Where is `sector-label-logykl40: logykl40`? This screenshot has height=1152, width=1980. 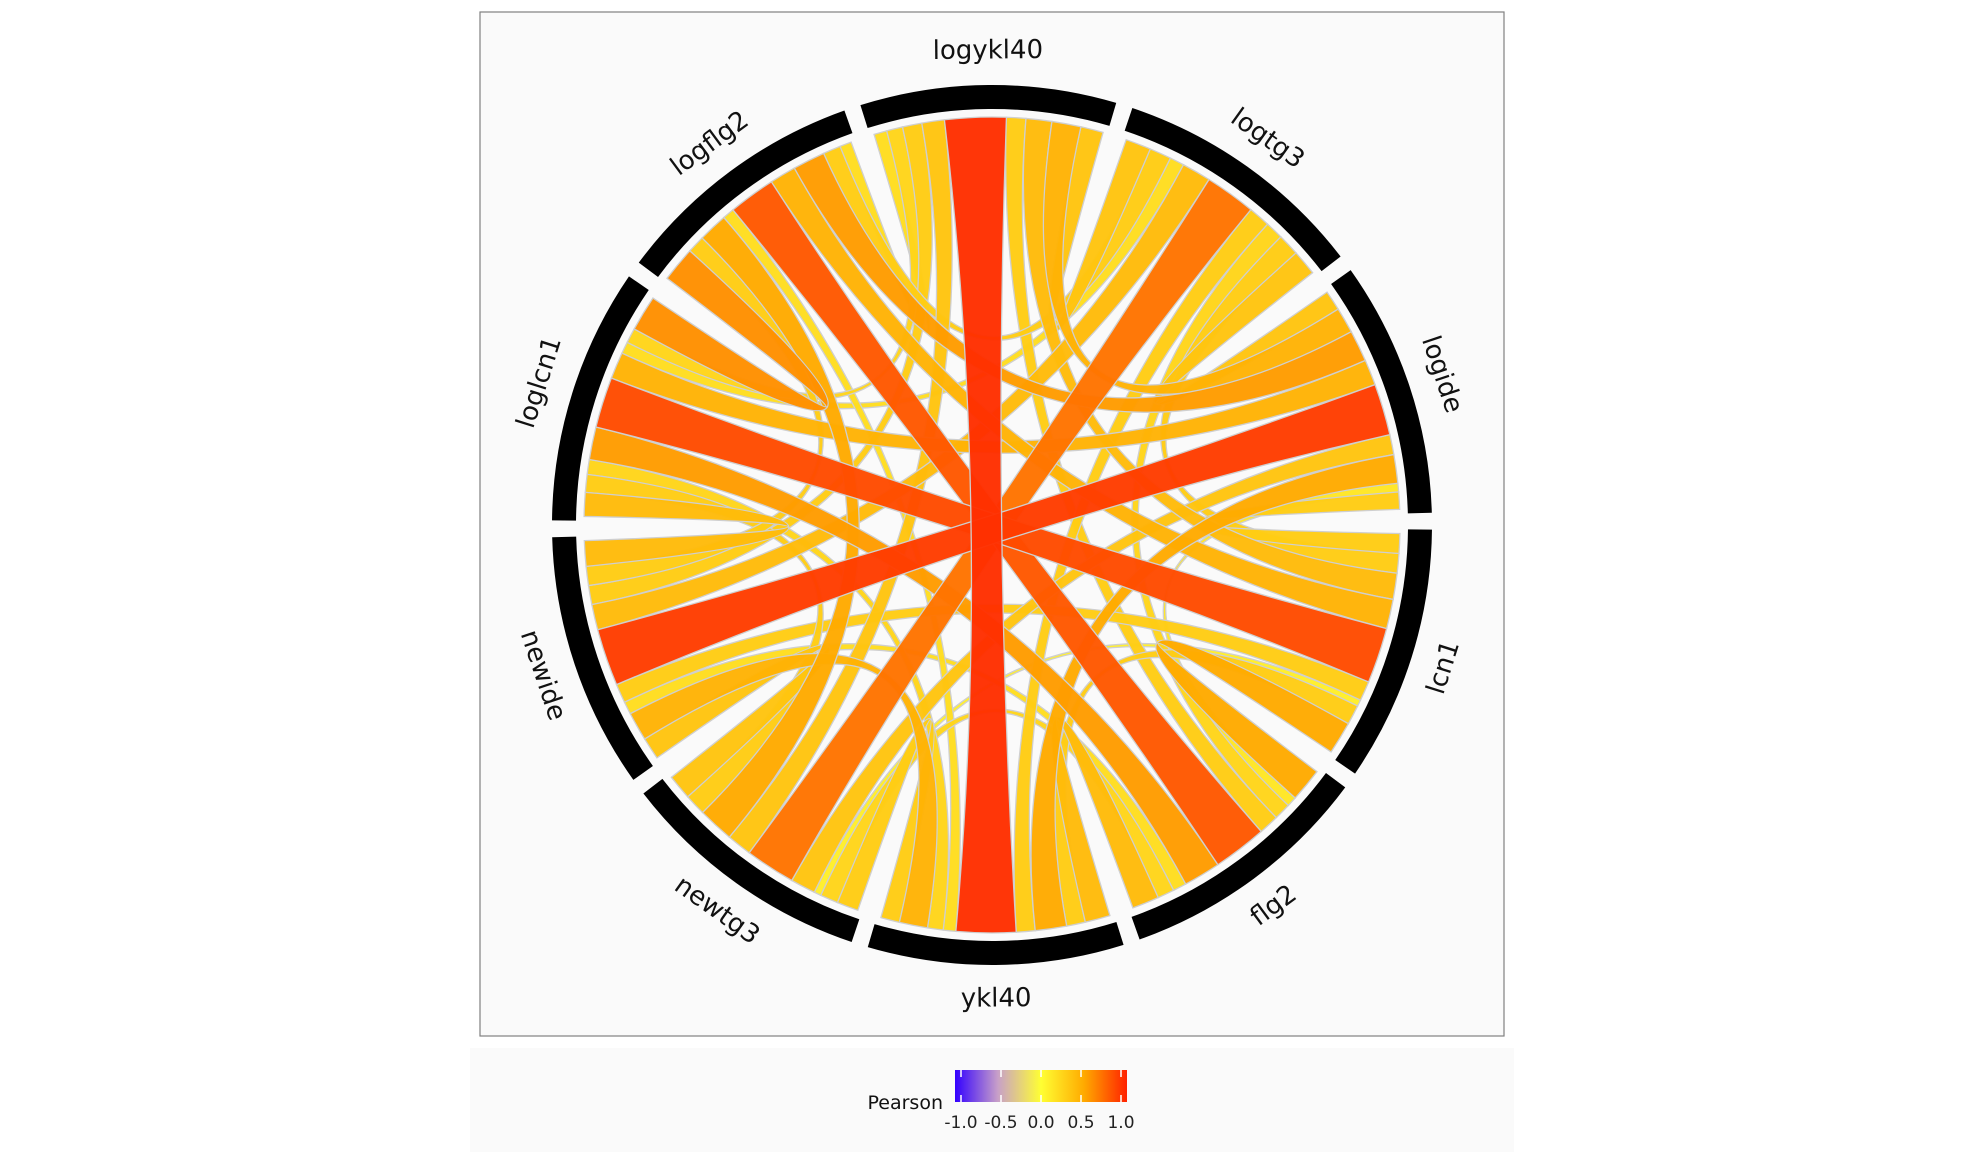
sector-label-logykl40: logykl40 is located at coordinates (988, 50).